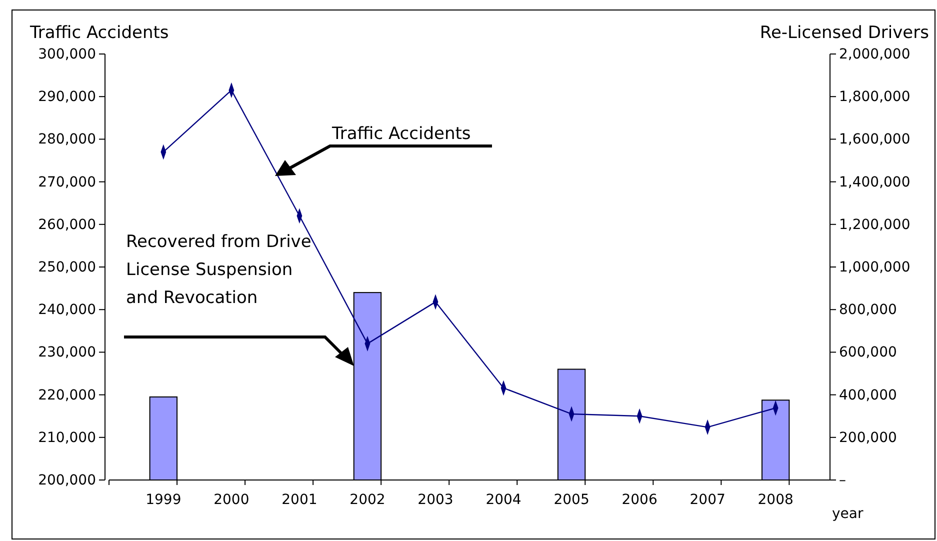  Describe the element at coordinates (67, 97) in the screenshot. I see `y-tick-label: 290,000` at that location.